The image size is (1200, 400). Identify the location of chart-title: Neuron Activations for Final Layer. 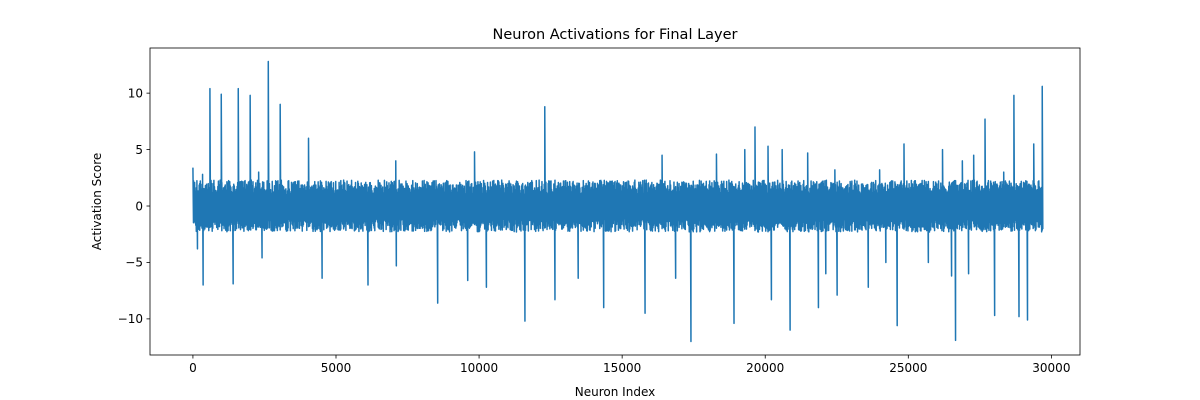
(614, 35).